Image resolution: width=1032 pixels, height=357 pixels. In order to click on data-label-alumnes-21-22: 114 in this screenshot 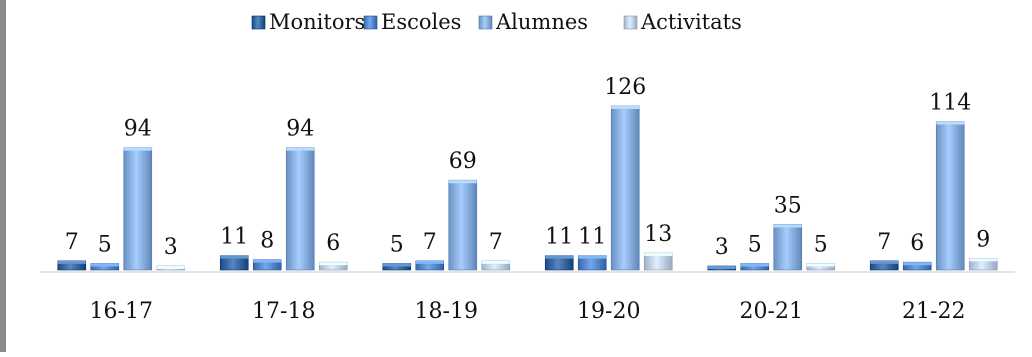, I will do `click(950, 103)`.